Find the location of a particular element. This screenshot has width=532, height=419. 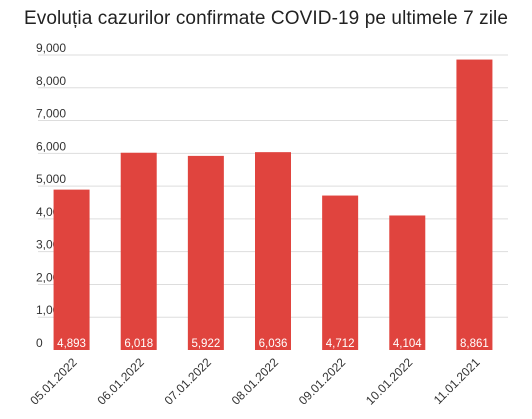

x-tick-label: 06.01.2022 is located at coordinates (120, 381).